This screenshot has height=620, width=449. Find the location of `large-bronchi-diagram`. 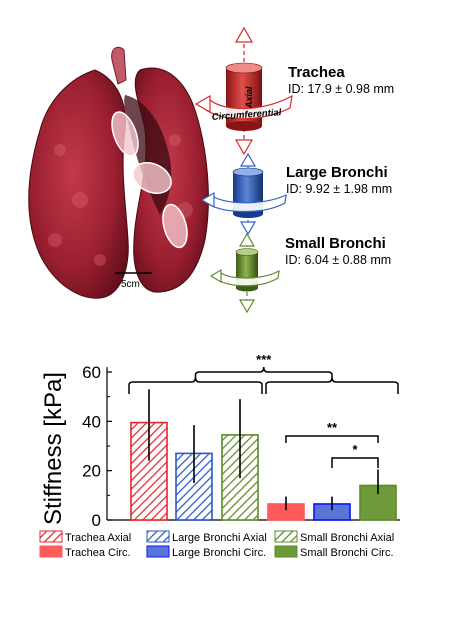

large-bronchi-diagram is located at coordinates (243, 194).